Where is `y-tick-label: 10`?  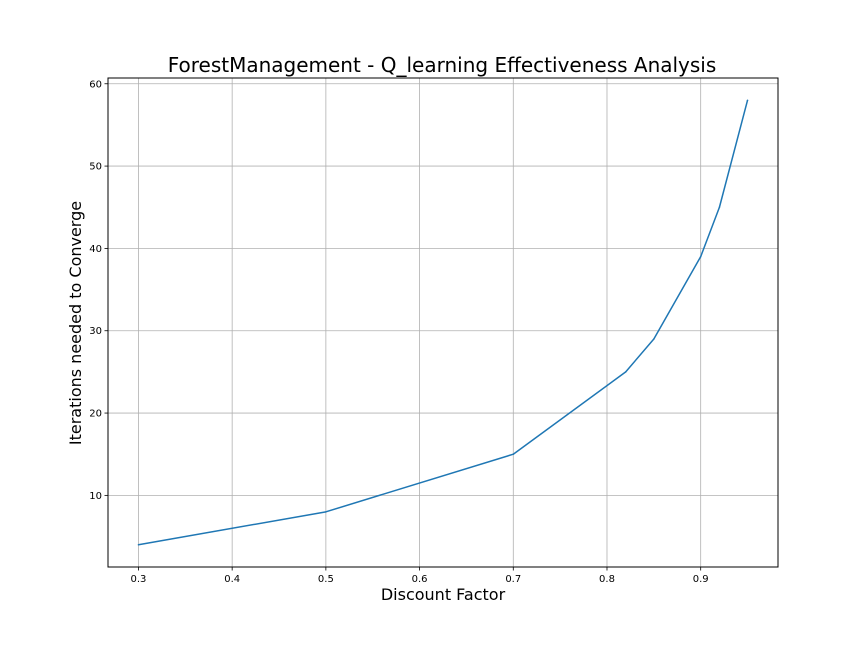 y-tick-label: 10 is located at coordinates (95, 496).